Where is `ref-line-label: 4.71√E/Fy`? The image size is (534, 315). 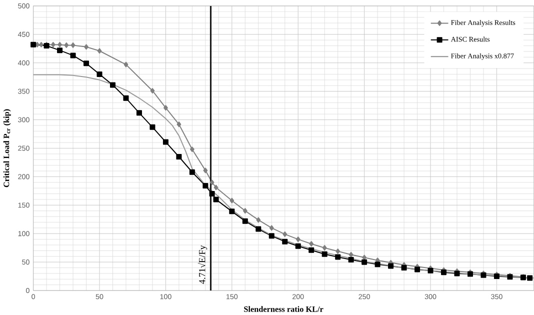 ref-line-label: 4.71√E/Fy is located at coordinates (203, 264).